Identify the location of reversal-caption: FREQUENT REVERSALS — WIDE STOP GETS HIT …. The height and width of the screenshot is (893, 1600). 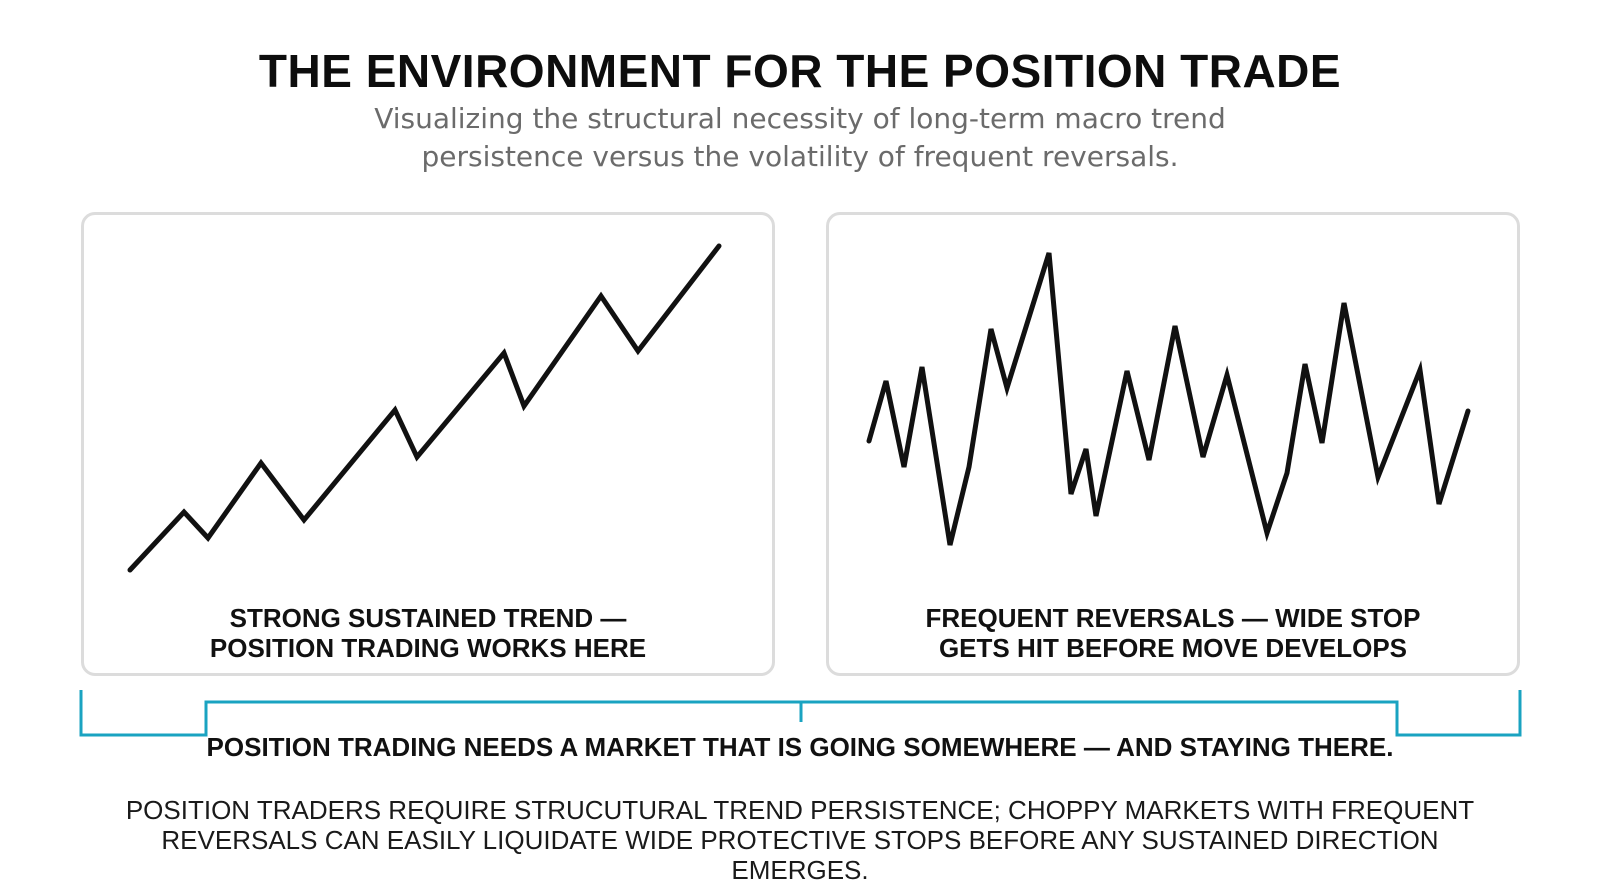
(1173, 633).